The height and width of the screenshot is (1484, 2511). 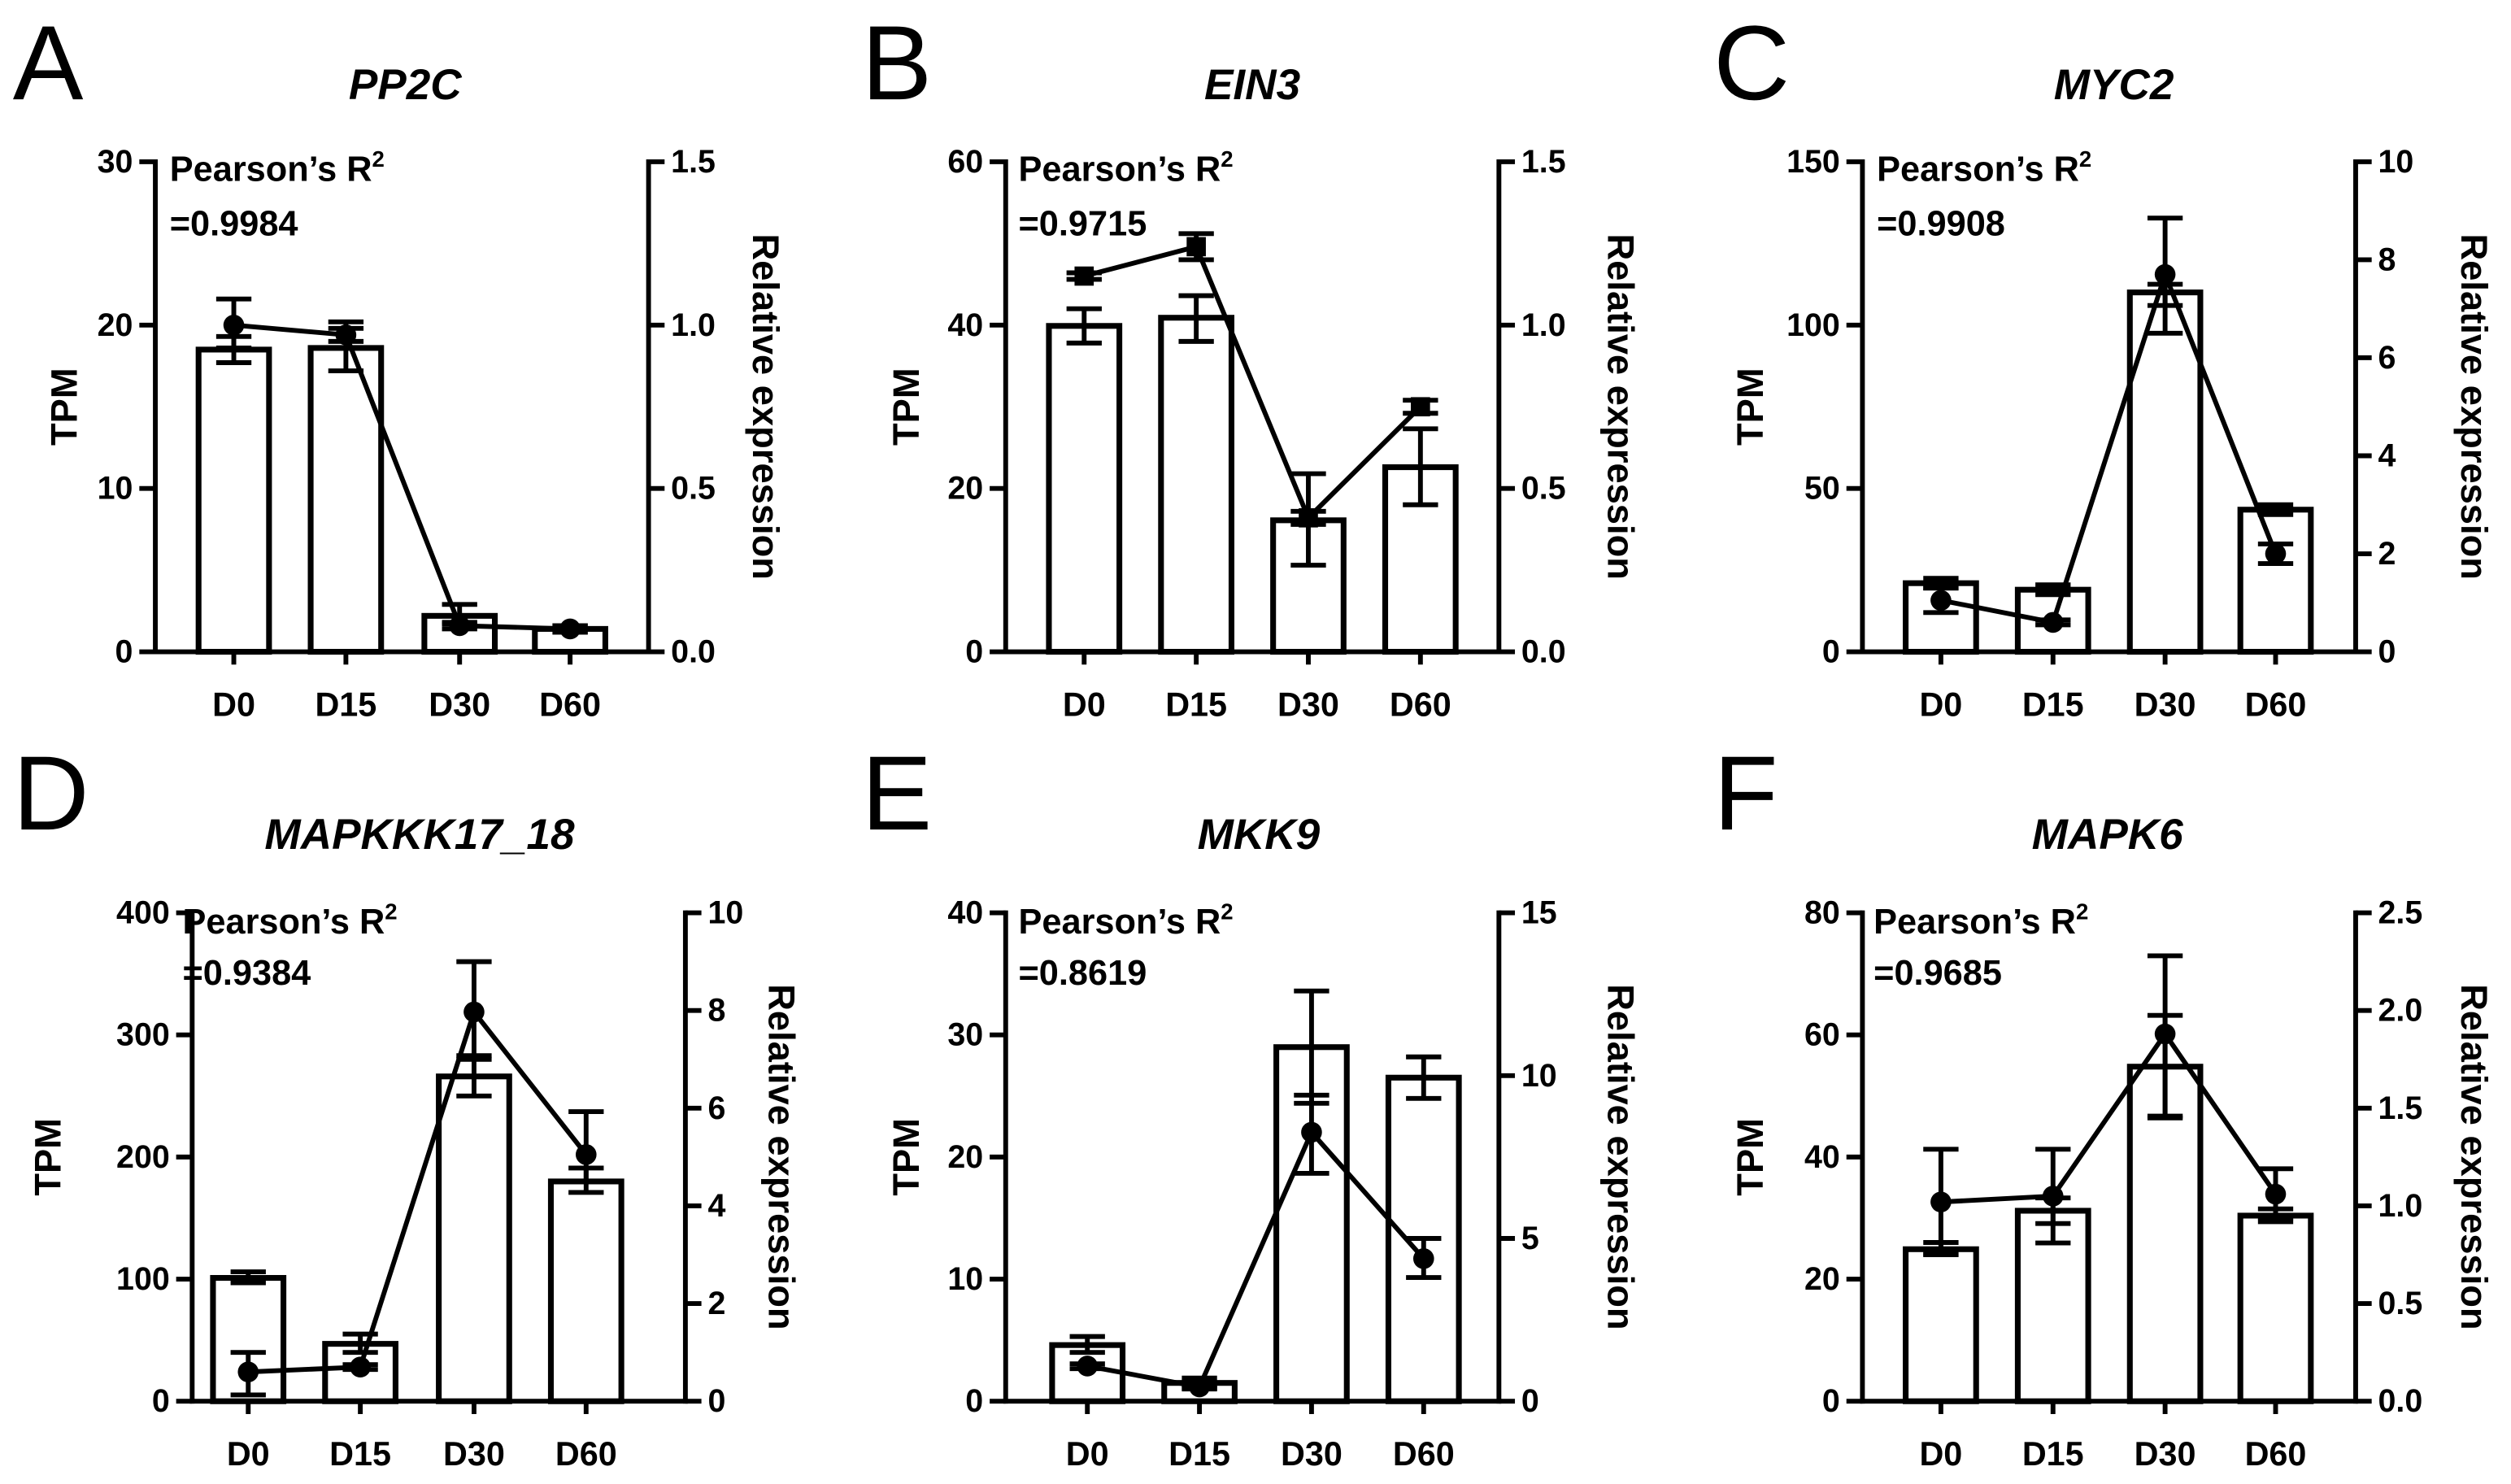 I want to click on expression-line-a, so click(x=402, y=477).